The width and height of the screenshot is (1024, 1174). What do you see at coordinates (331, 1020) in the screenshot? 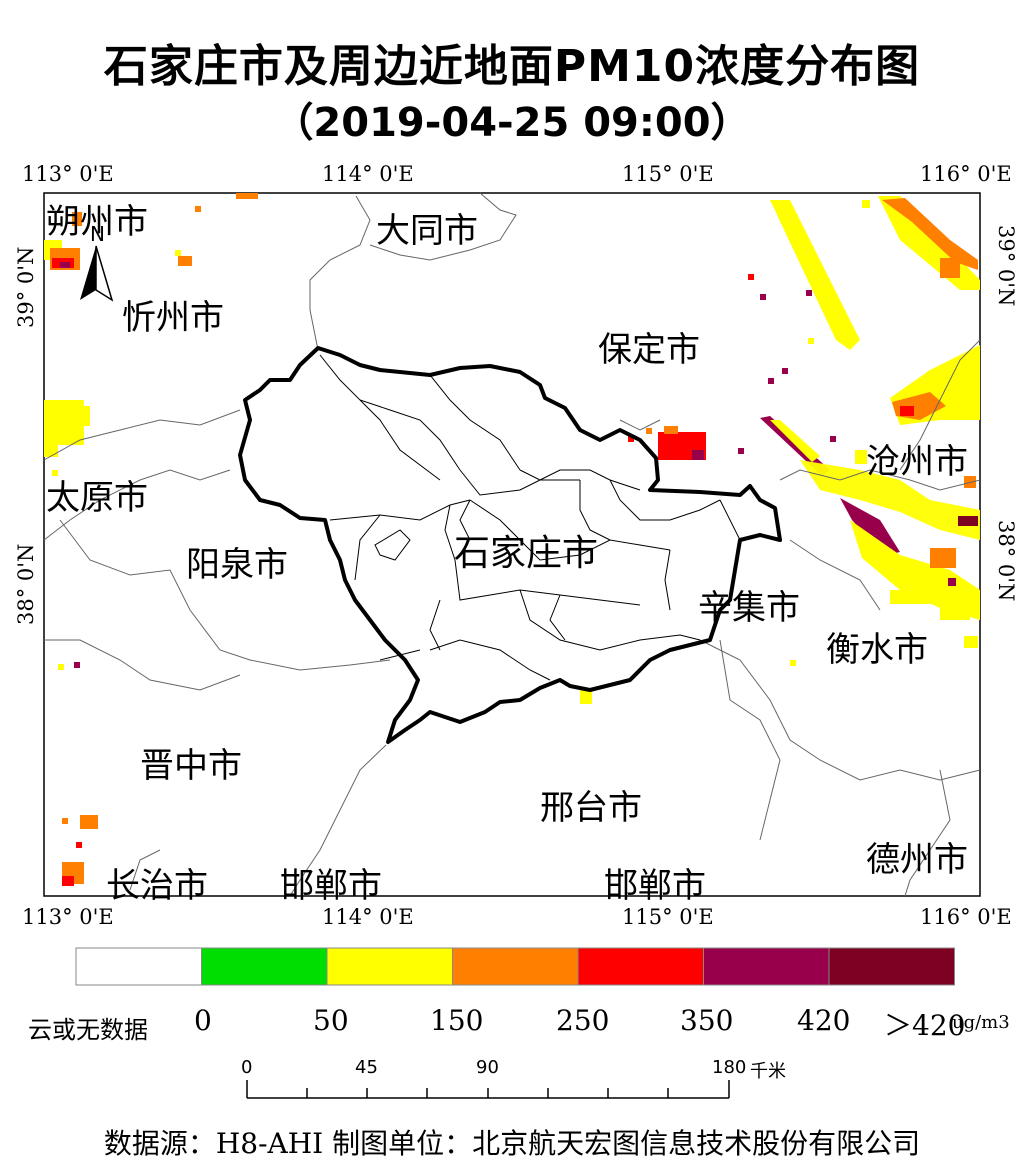
I see `legend-tick-50: 50` at bounding box center [331, 1020].